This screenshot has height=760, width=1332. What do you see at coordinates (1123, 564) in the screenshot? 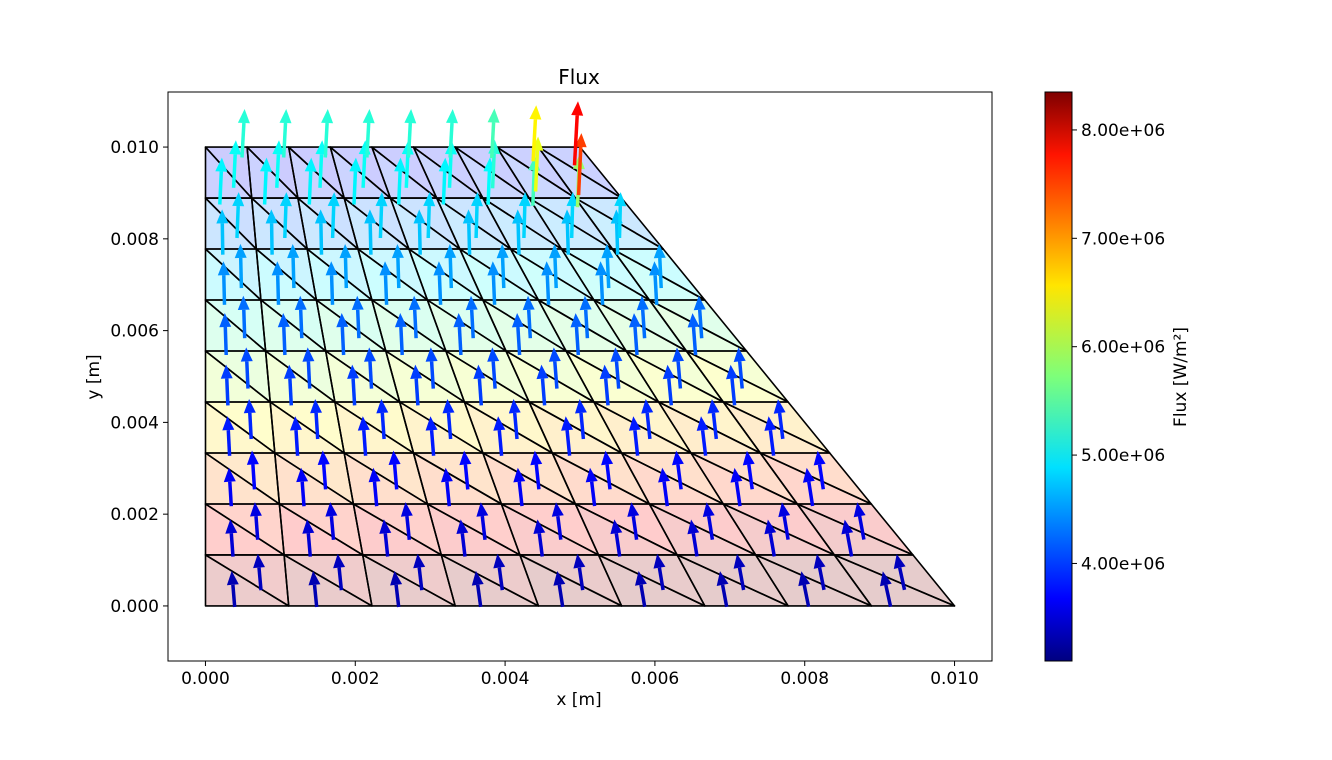
I see `colorbar-tick-label: 4.00e+06` at bounding box center [1123, 564].